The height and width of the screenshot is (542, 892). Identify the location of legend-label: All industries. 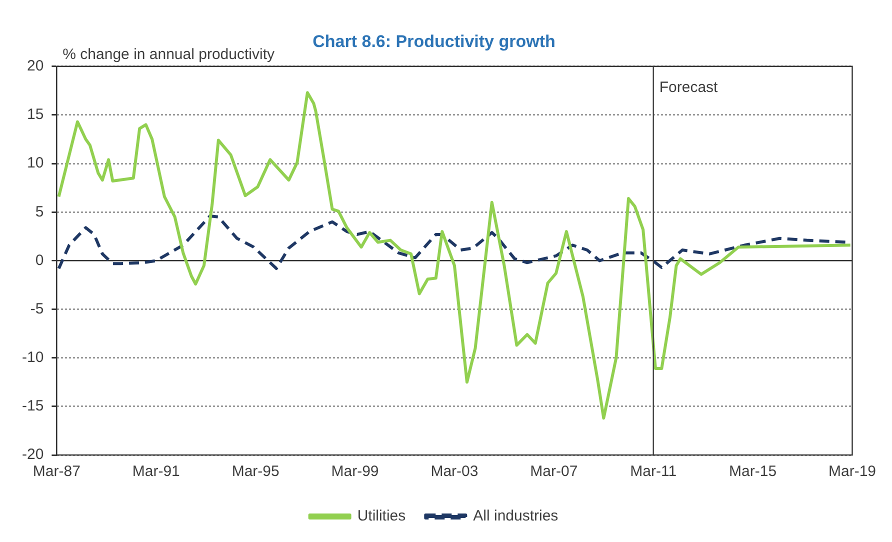
(515, 516).